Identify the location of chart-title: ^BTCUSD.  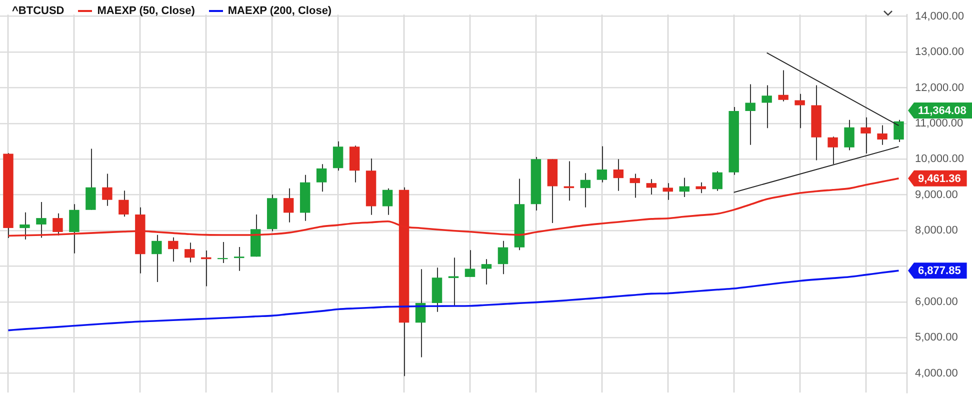
(38, 11).